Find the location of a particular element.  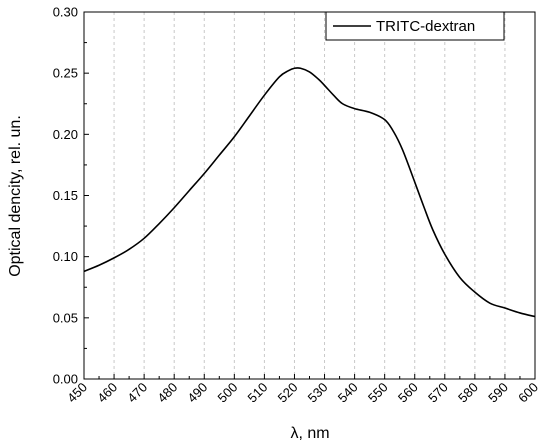

y-tick-label: 0.05 is located at coordinates (65, 317).